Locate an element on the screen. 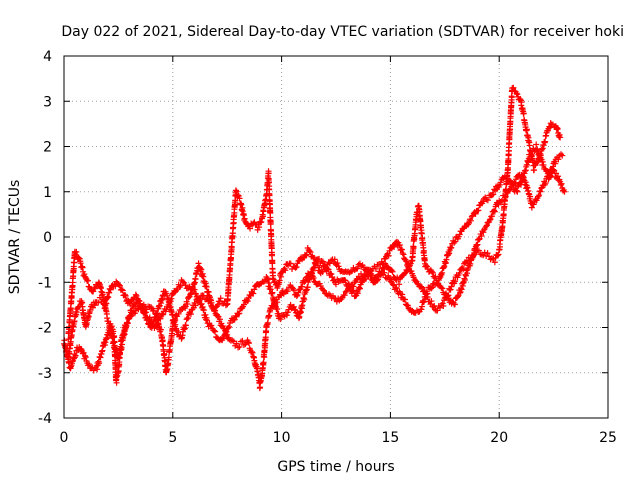 Image resolution: width=640 pixels, height=480 pixels. y-tick-label: -3 is located at coordinates (45, 374).